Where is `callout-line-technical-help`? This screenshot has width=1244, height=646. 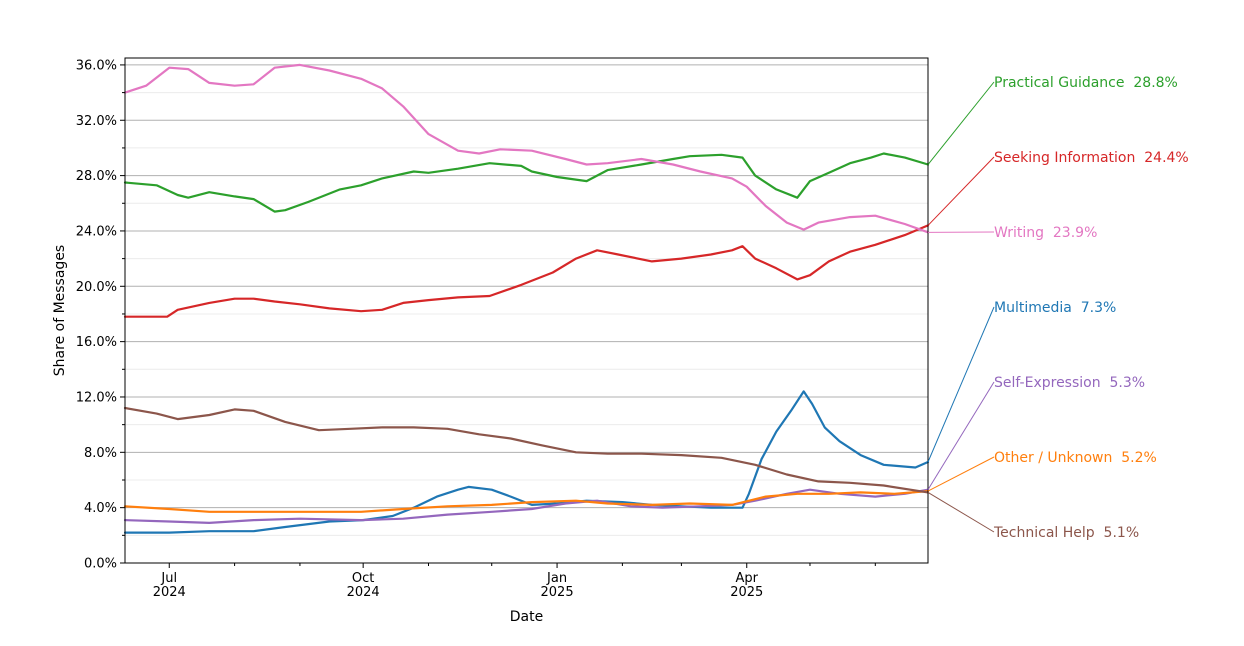 callout-line-technical-help is located at coordinates (961, 512).